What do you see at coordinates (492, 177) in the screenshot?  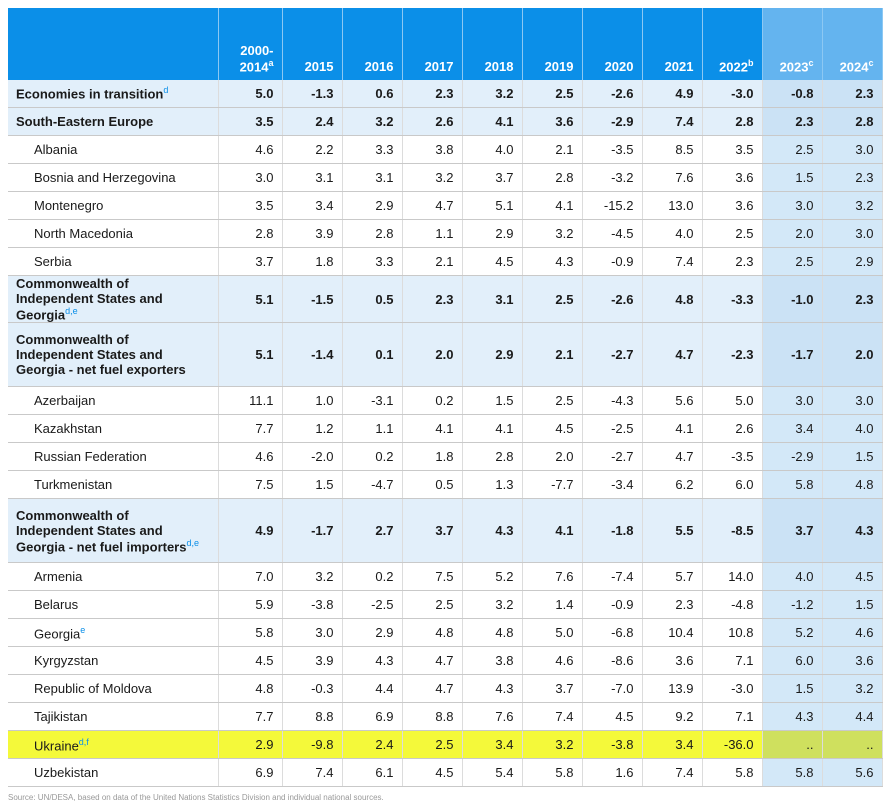 I see `value-cell: 3.7` at bounding box center [492, 177].